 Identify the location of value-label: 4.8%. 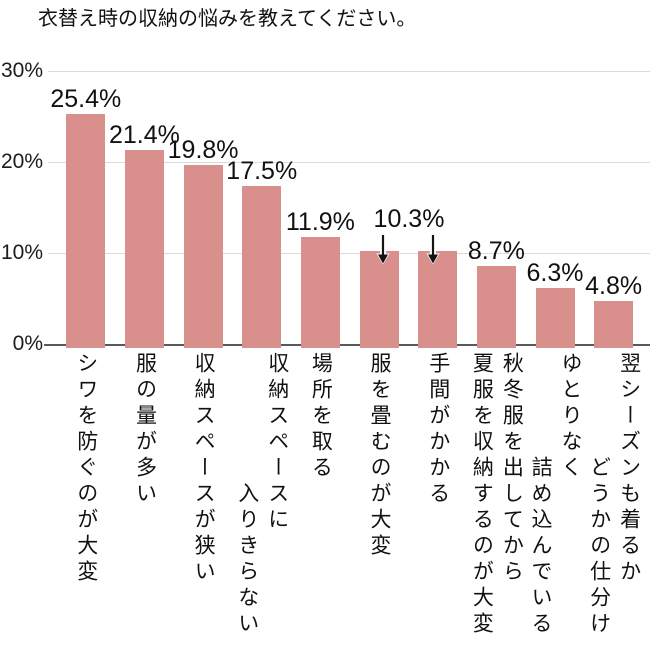
(614, 286).